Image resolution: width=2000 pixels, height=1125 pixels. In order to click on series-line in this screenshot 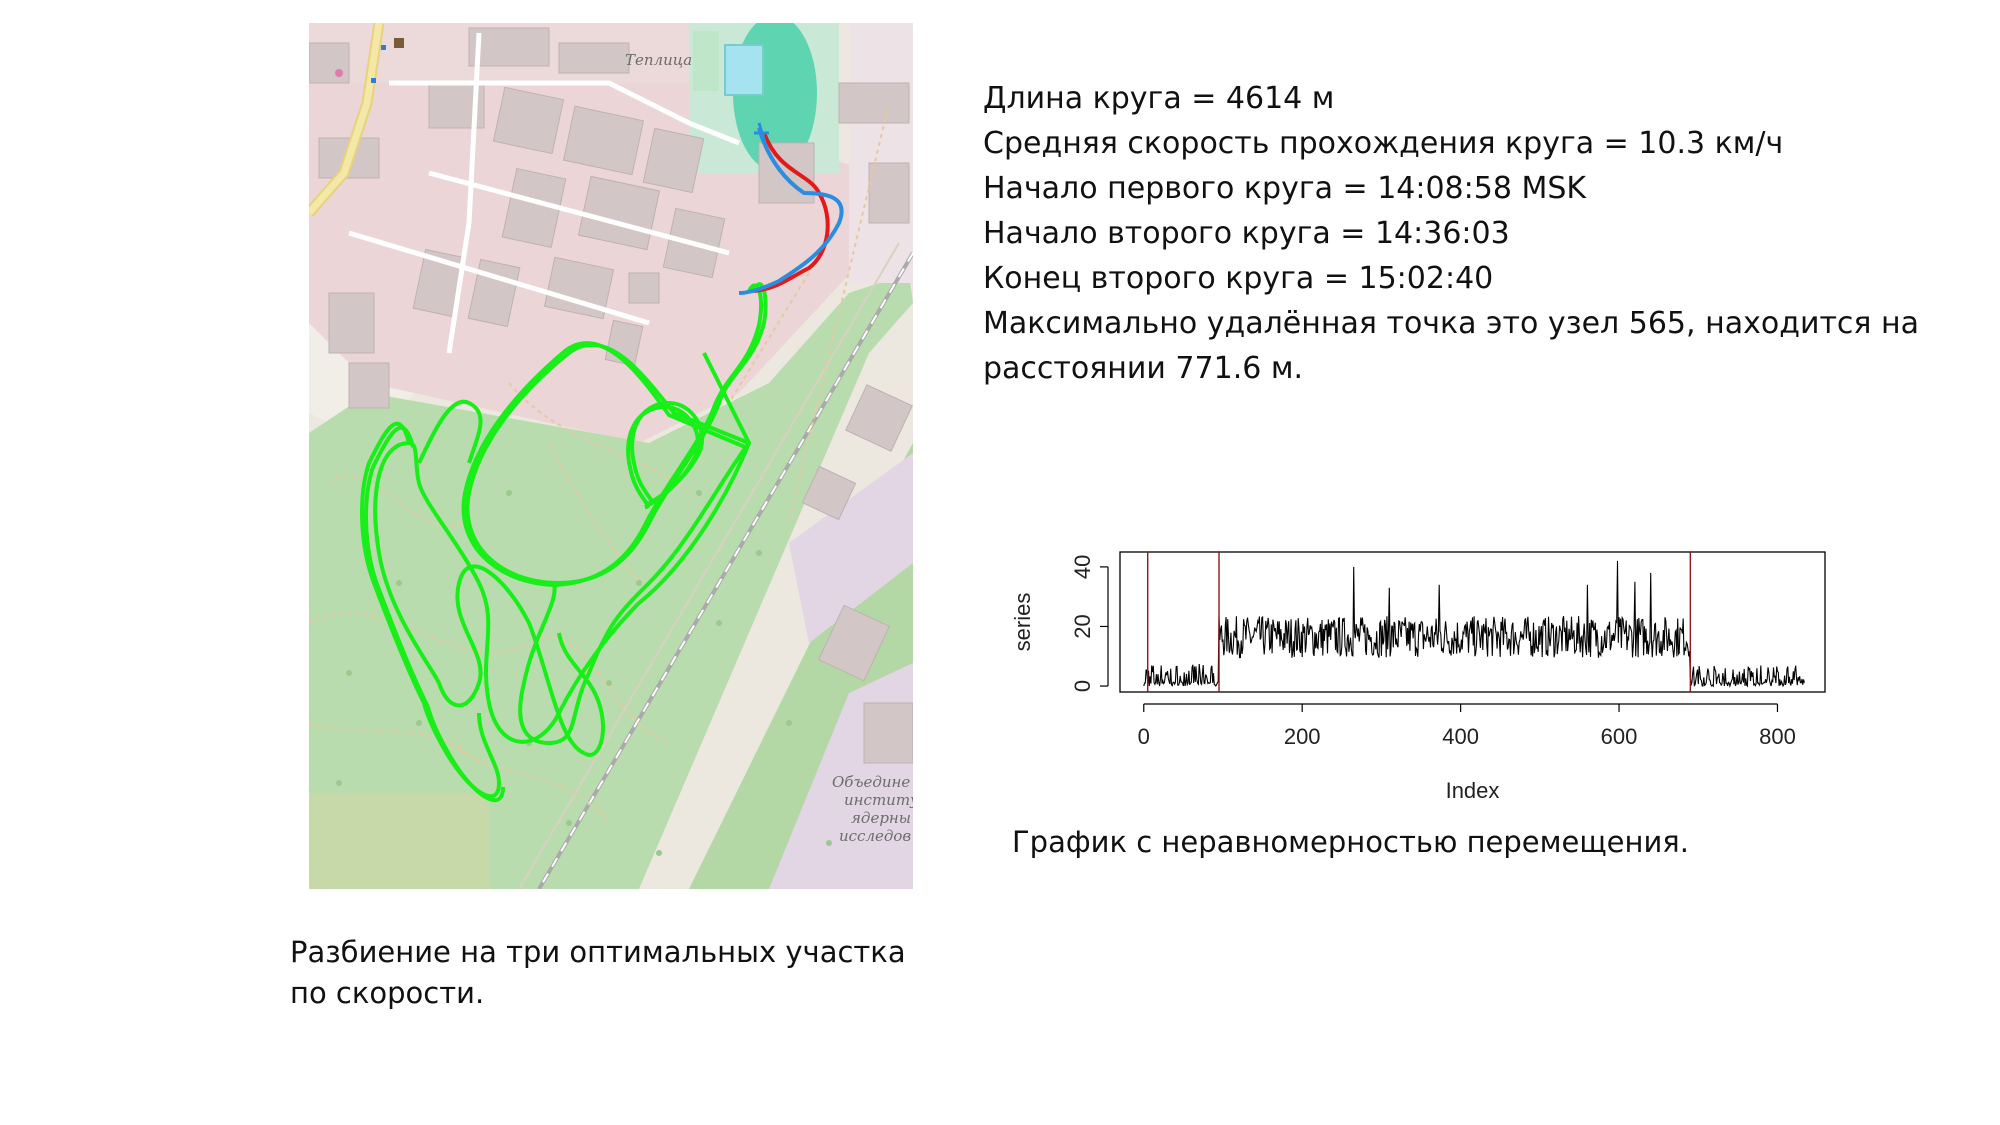, I will do `click(1474, 624)`.